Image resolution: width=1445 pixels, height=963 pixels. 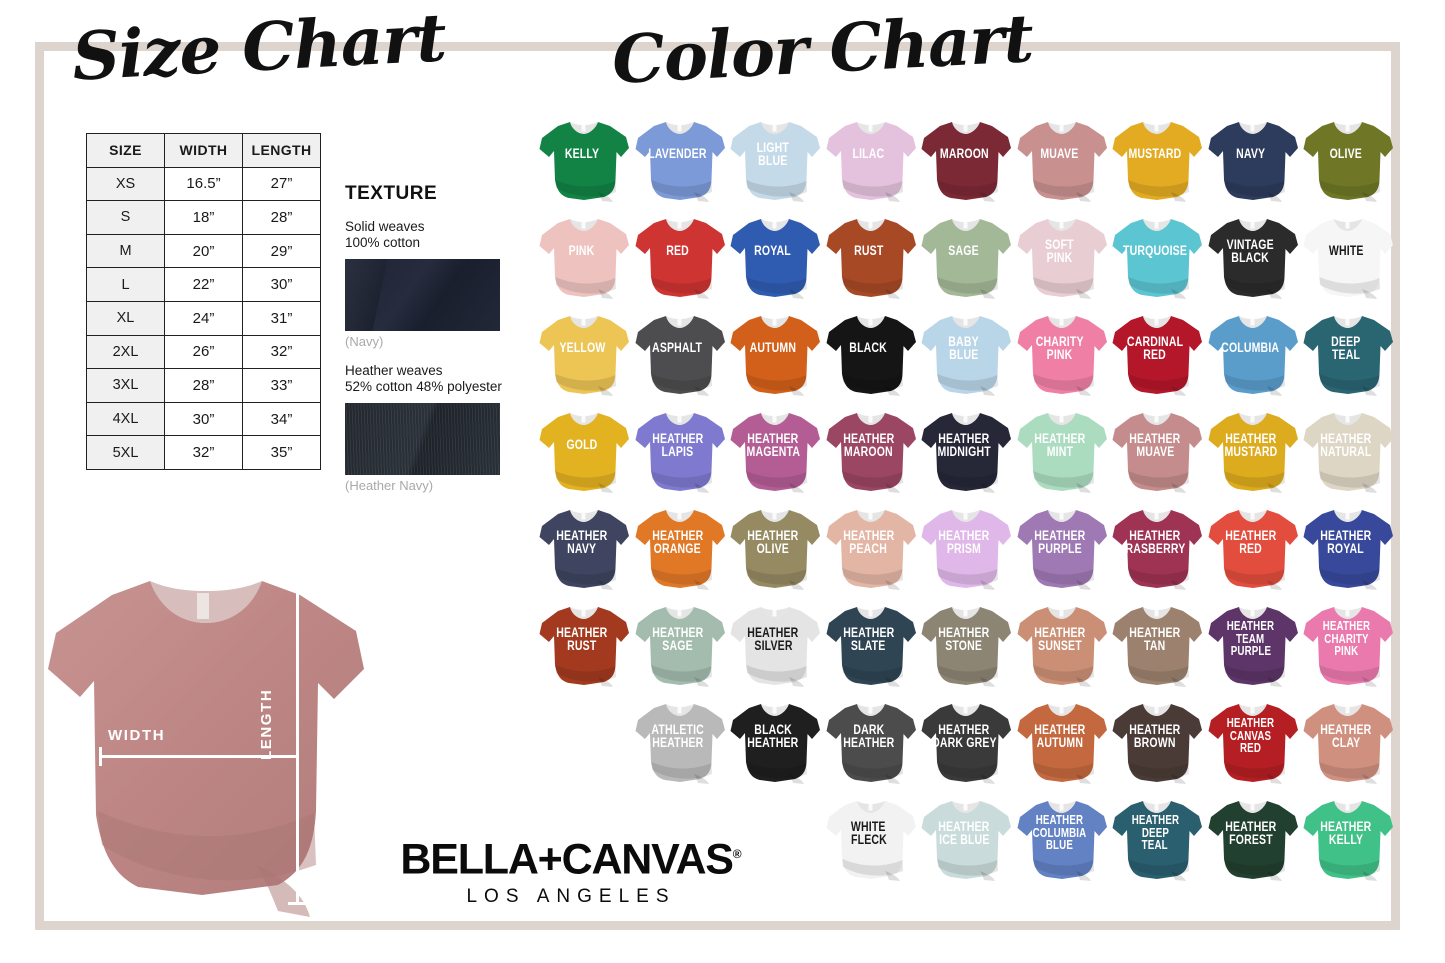 I want to click on color-swatch-heather-midnight: HEATHER MIDNIGHT, so click(x=966, y=451).